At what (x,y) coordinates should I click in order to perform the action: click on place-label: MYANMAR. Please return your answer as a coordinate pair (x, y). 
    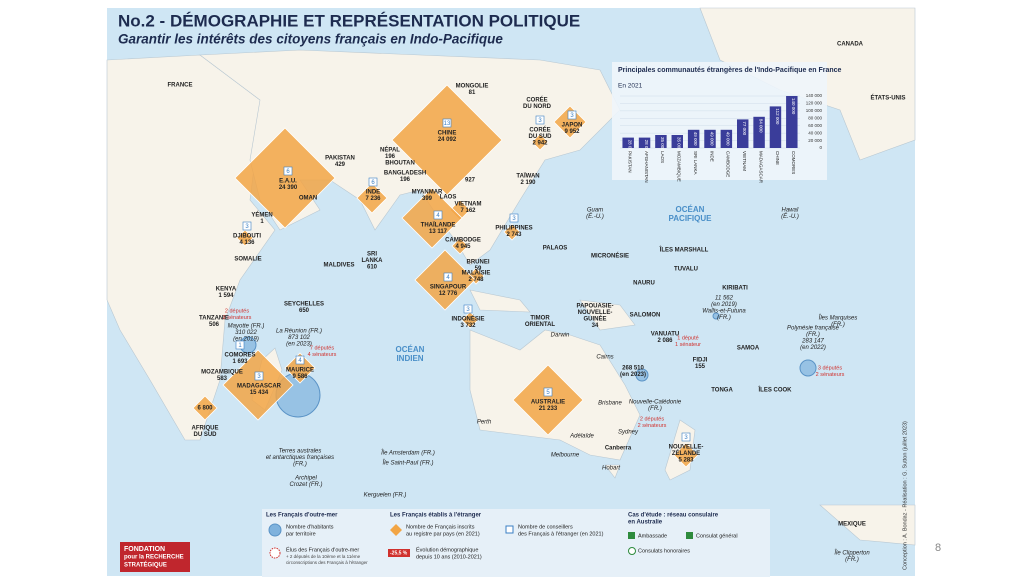
    Looking at the image, I should click on (427, 193).